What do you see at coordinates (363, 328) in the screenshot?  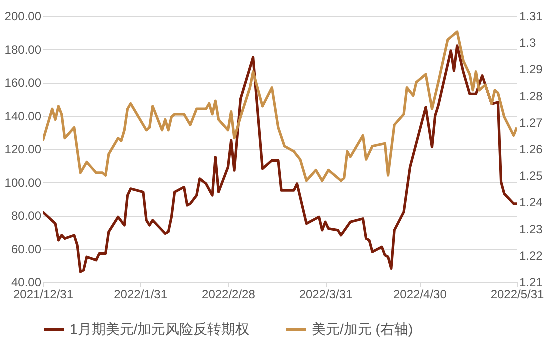 I see `legend-label: 美元/加元 (右轴)` at bounding box center [363, 328].